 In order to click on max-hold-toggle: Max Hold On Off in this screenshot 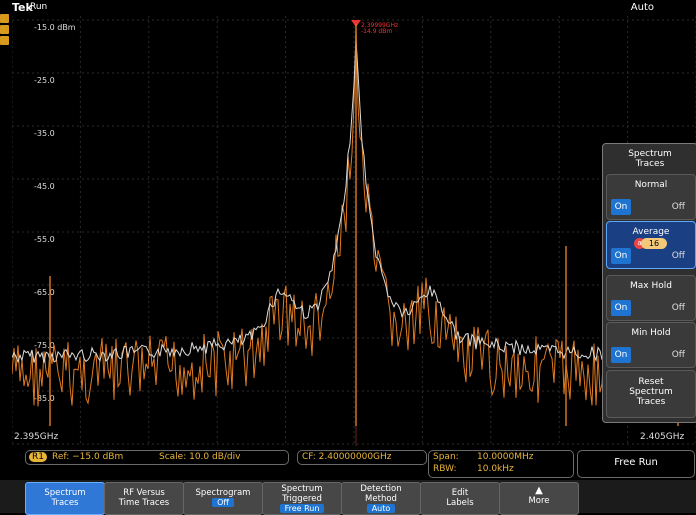, I will do `click(651, 298)`.